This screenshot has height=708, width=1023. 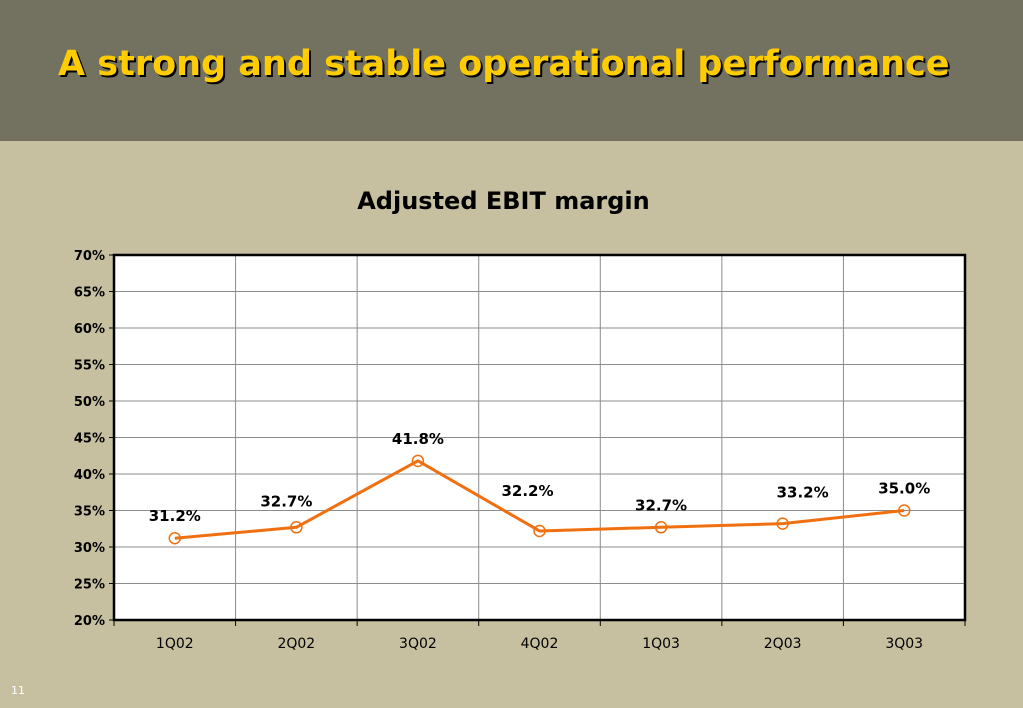 What do you see at coordinates (418, 439) in the screenshot?
I see `data-label: 41.8%` at bounding box center [418, 439].